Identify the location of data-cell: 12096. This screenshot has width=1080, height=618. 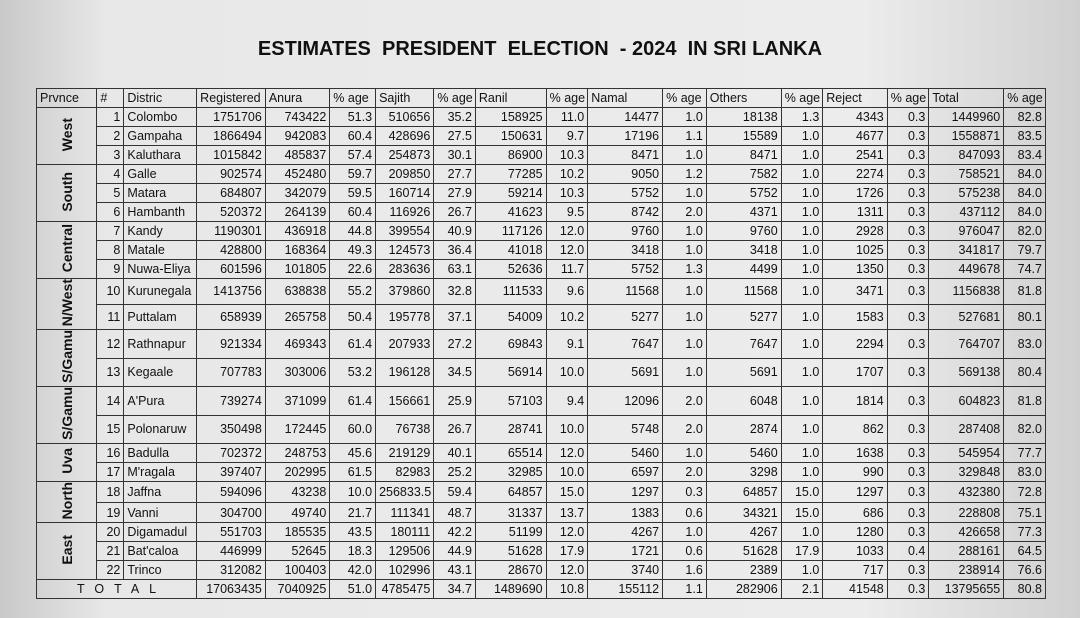
(625, 401).